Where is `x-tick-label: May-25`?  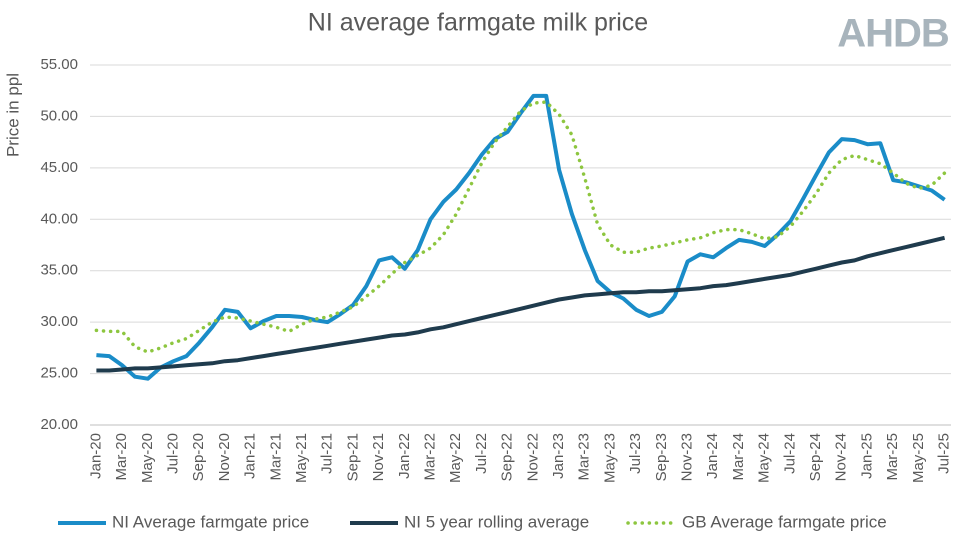 x-tick-label: May-25 is located at coordinates (918, 458).